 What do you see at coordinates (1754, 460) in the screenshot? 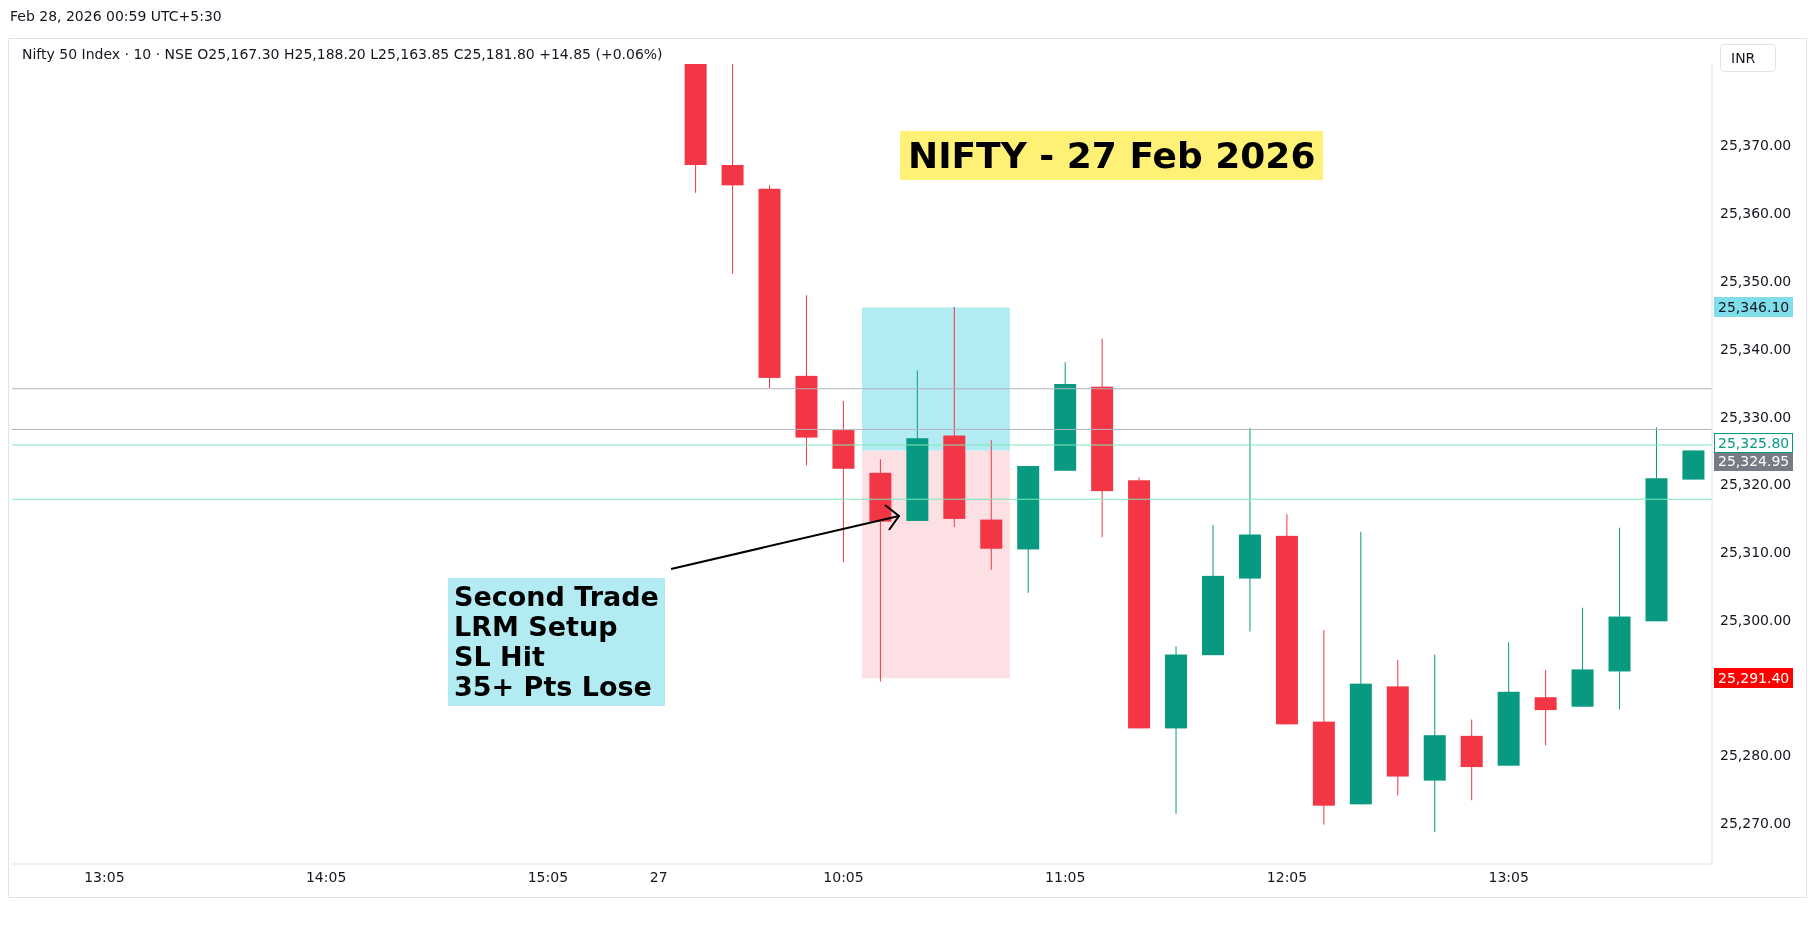
I see `text: 25,324.95` at bounding box center [1754, 460].